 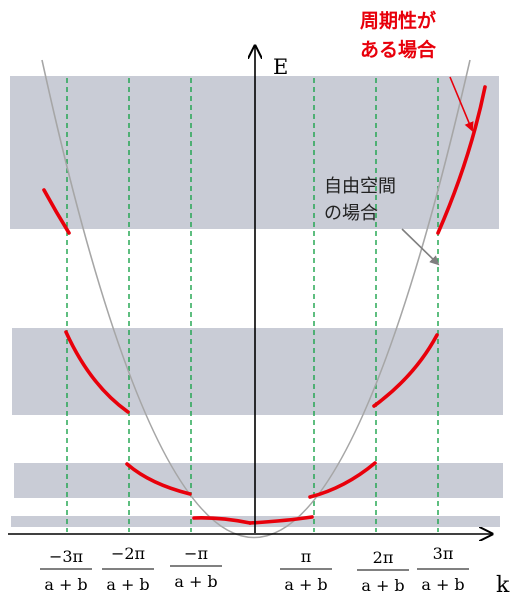 What do you see at coordinates (280, 67) in the screenshot?
I see `energy-axis-label: E` at bounding box center [280, 67].